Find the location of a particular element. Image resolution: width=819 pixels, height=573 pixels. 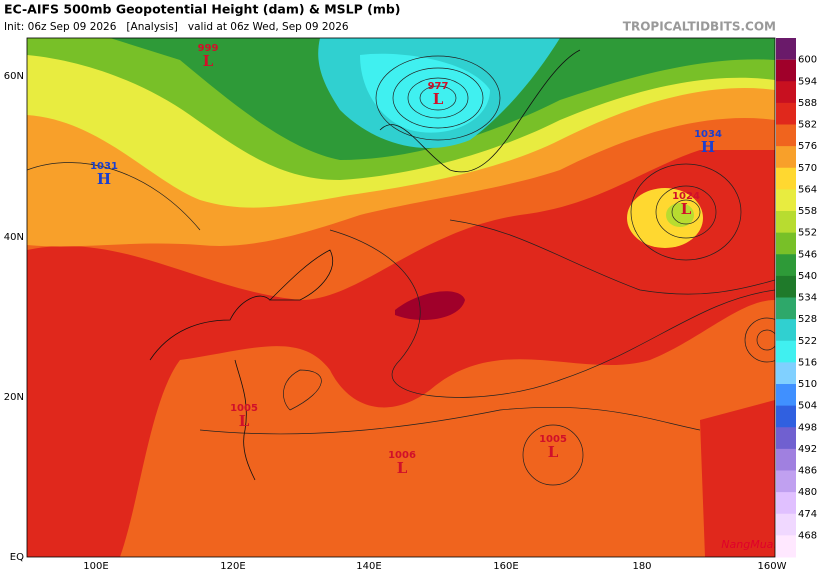

colorbar-label: 492 is located at coordinates (807, 449).